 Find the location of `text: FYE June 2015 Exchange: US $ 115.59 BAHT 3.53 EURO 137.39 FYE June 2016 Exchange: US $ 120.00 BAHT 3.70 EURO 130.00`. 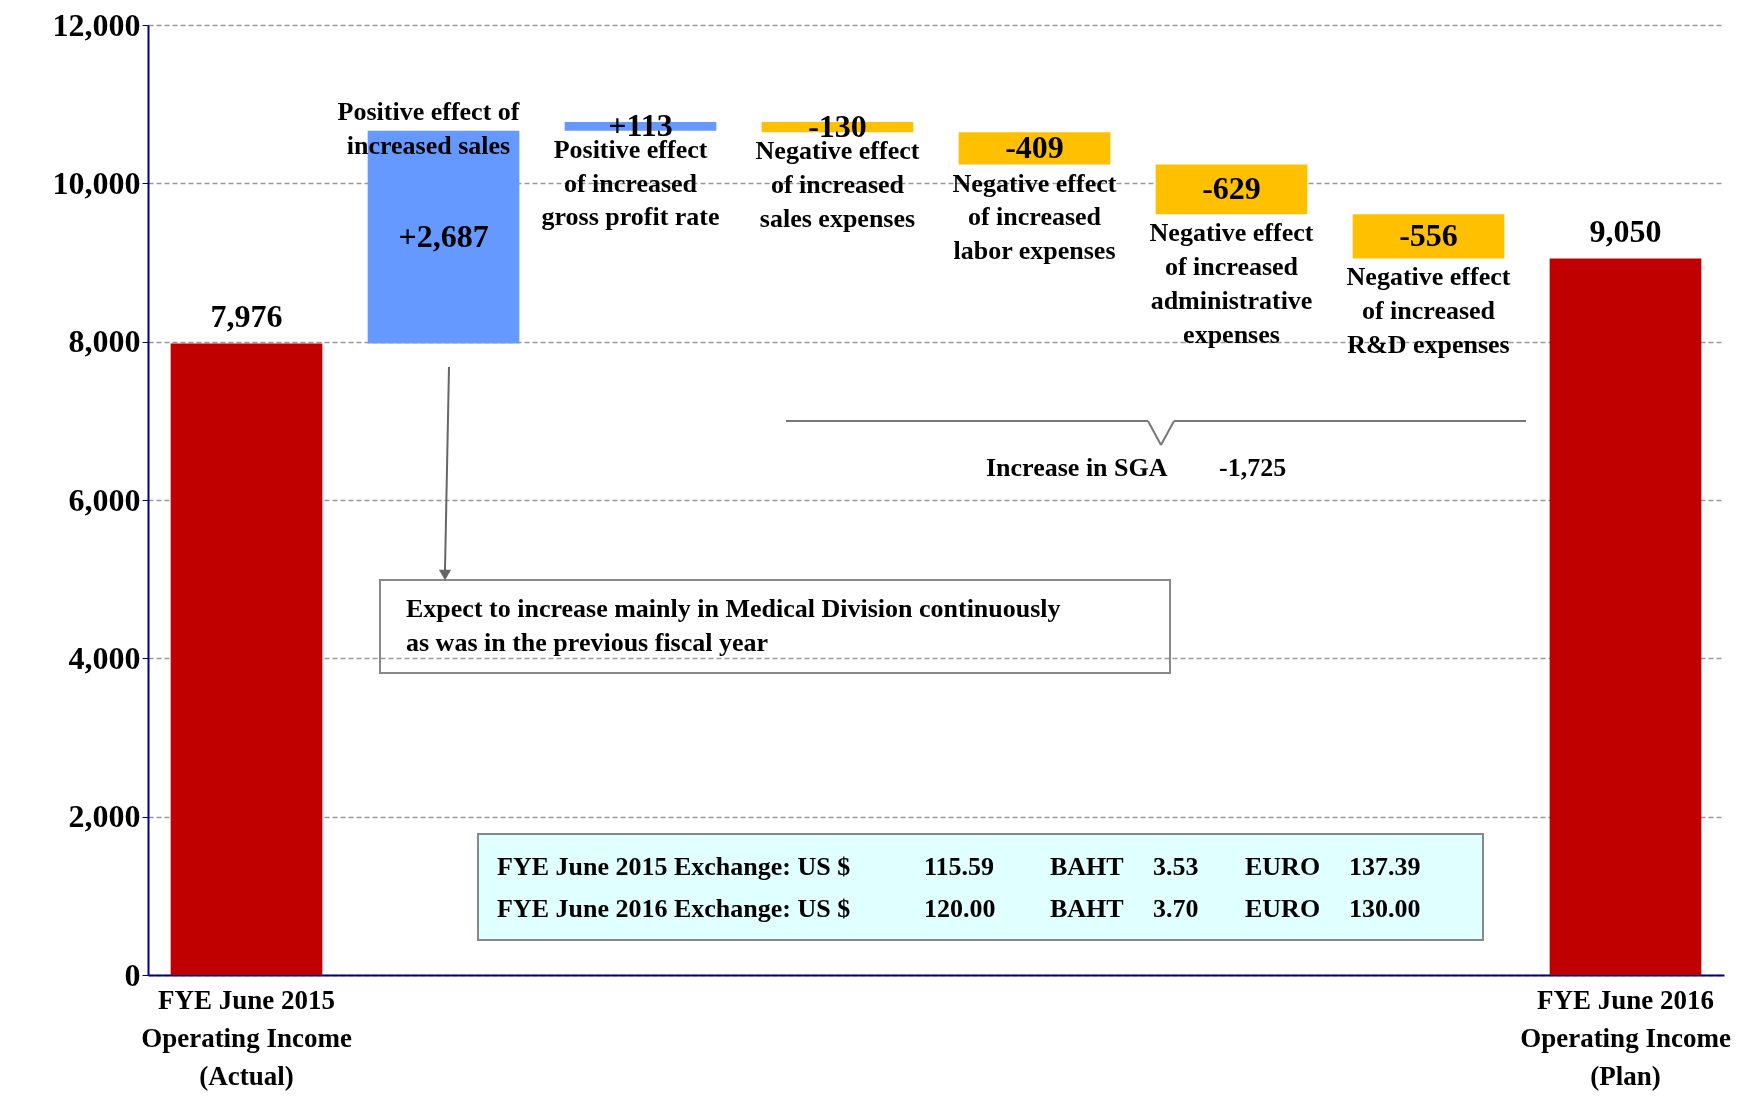

text: FYE June 2015 Exchange: US $ 115.59 BAHT 3.53 EURO 137.39 FYE June 2016 Exchange: US $ 120.00 BAHT 3.70 EURO 130.00 is located at coordinates (959, 887).